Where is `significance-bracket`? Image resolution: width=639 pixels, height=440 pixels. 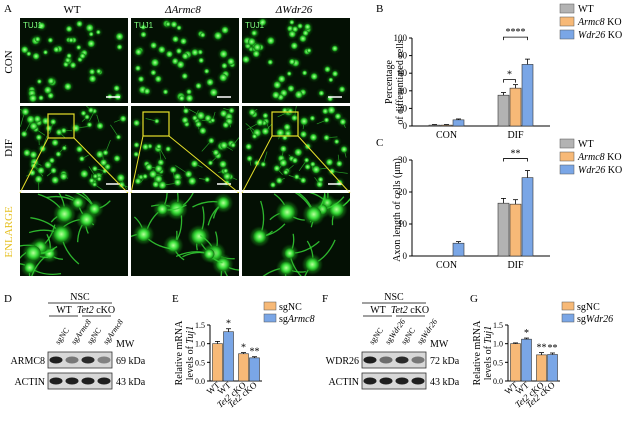
significance-bracket is located at coordinates (509, 81).